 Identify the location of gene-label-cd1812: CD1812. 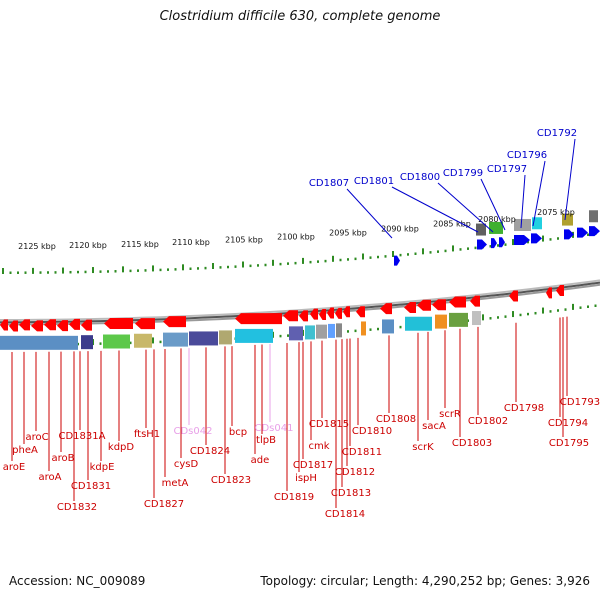
(355, 472).